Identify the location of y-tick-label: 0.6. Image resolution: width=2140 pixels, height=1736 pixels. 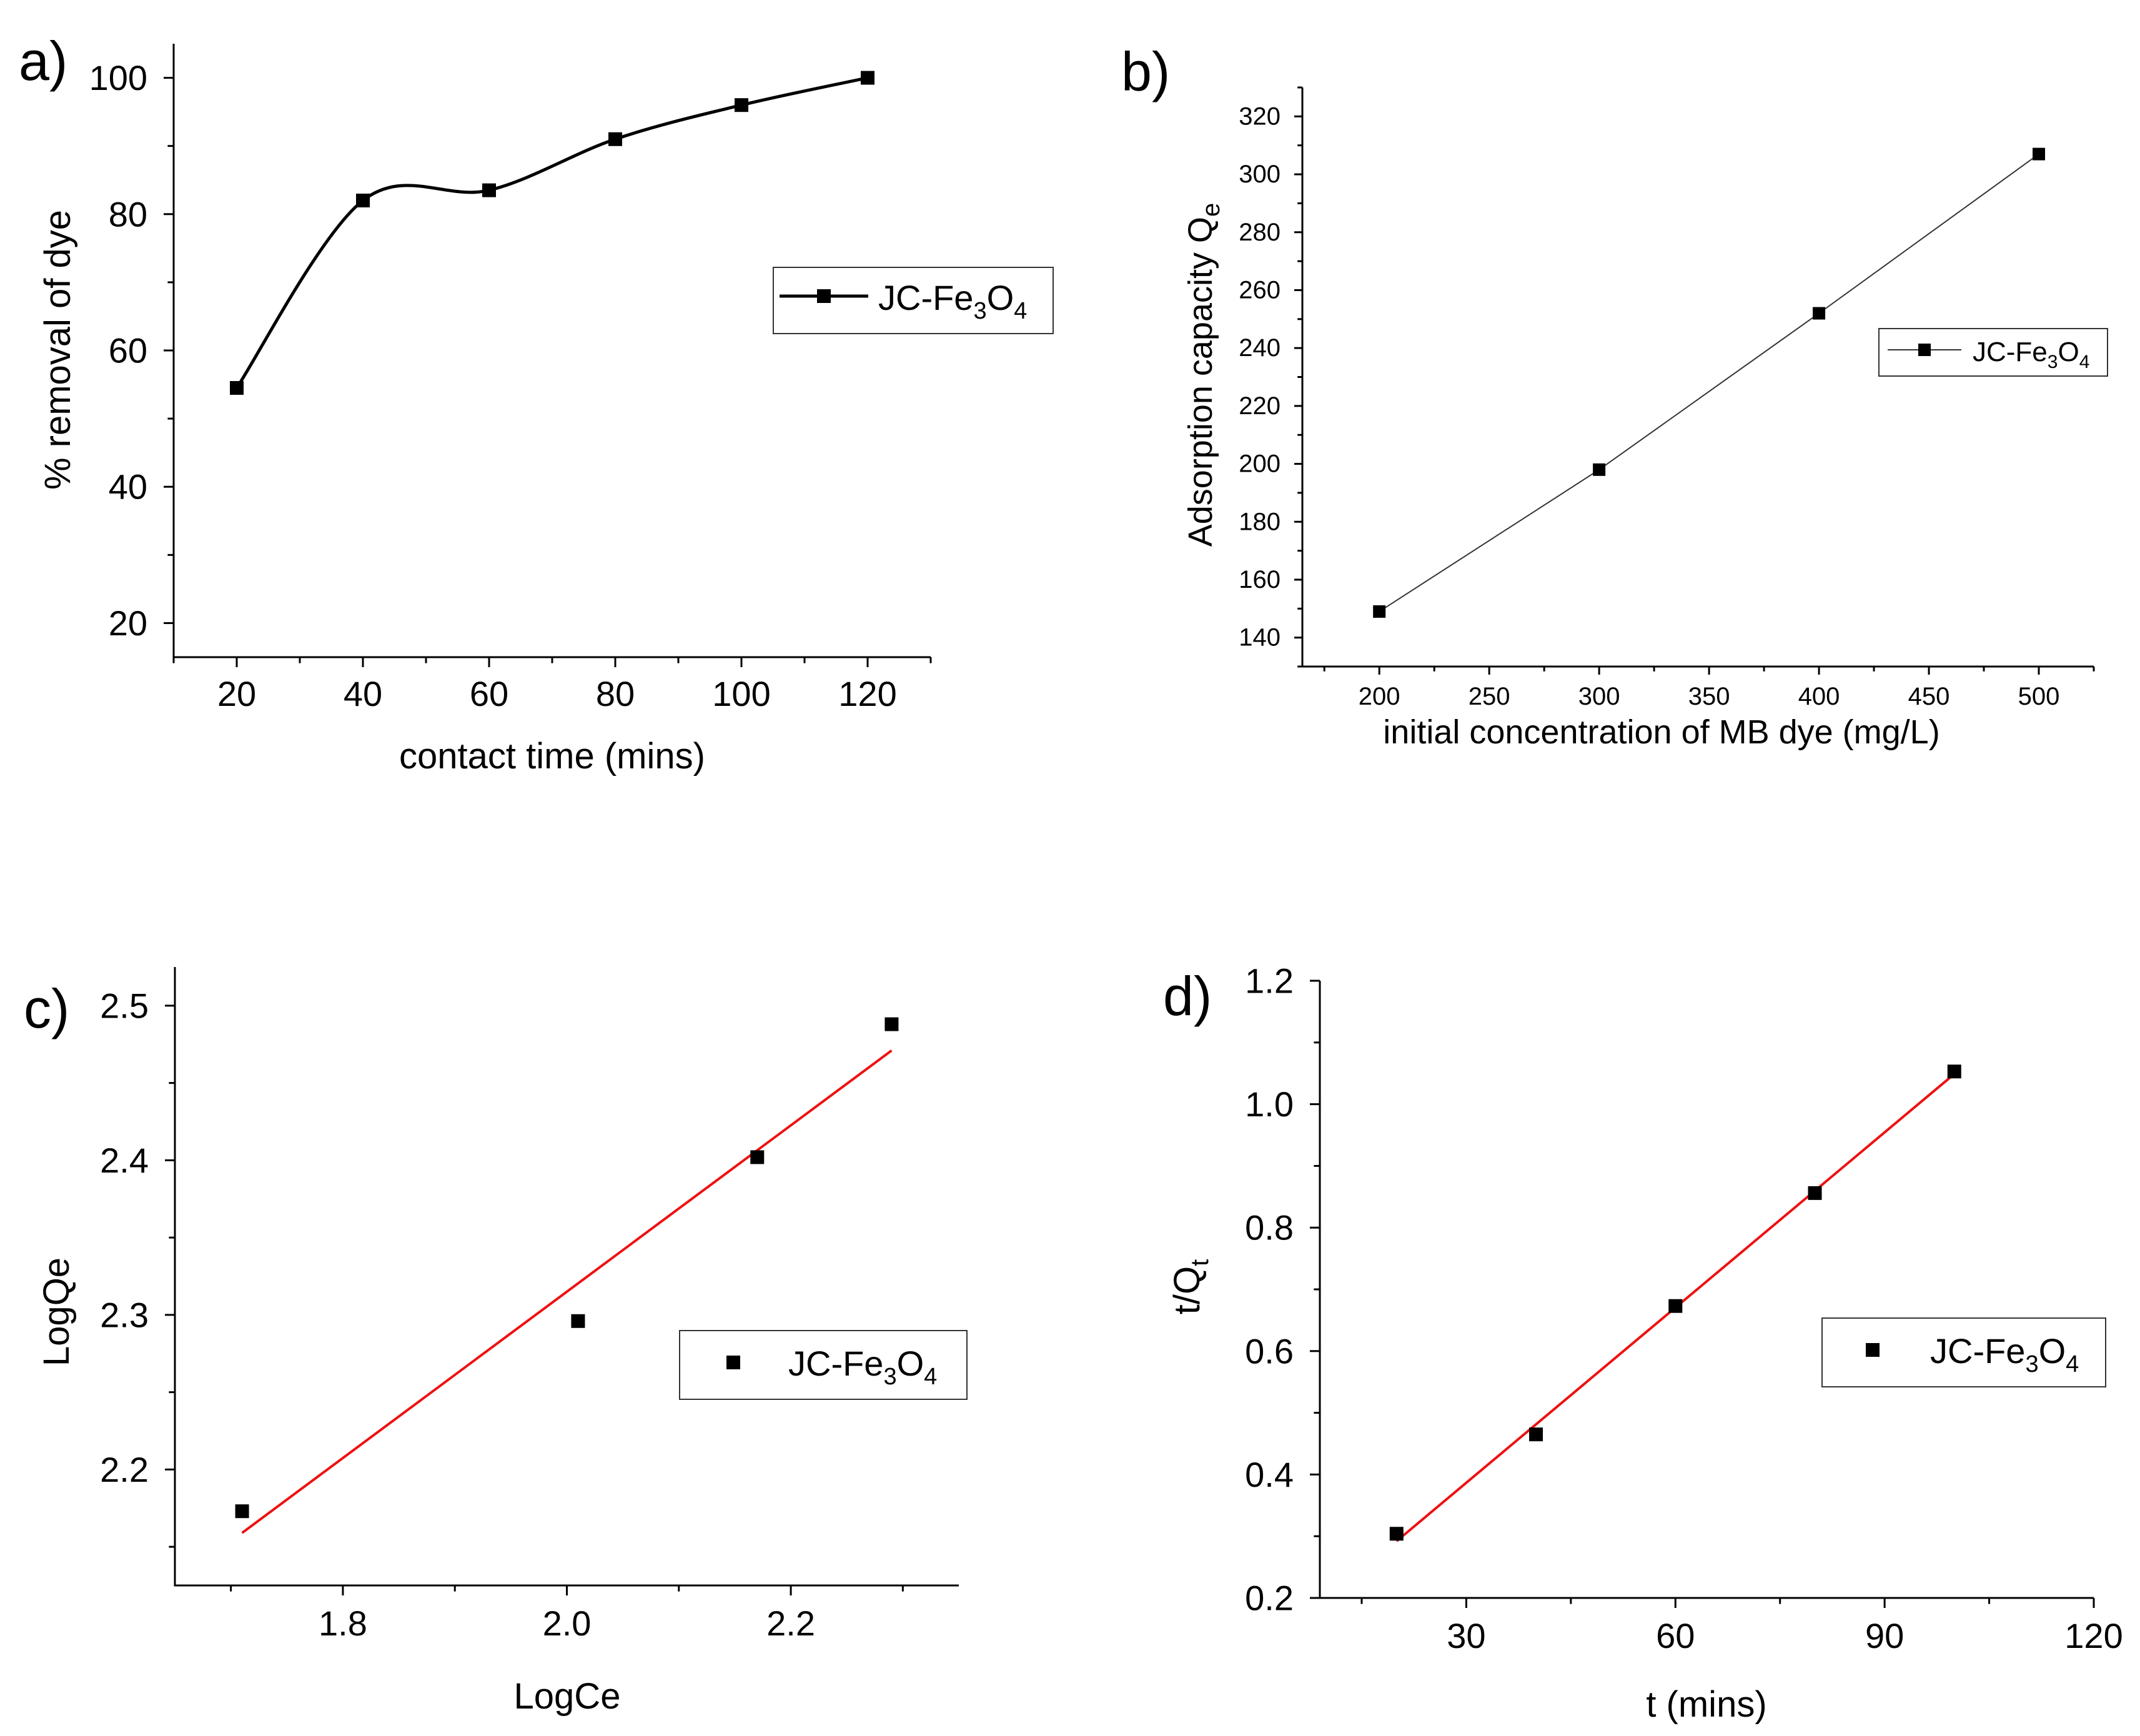
(1270, 1351).